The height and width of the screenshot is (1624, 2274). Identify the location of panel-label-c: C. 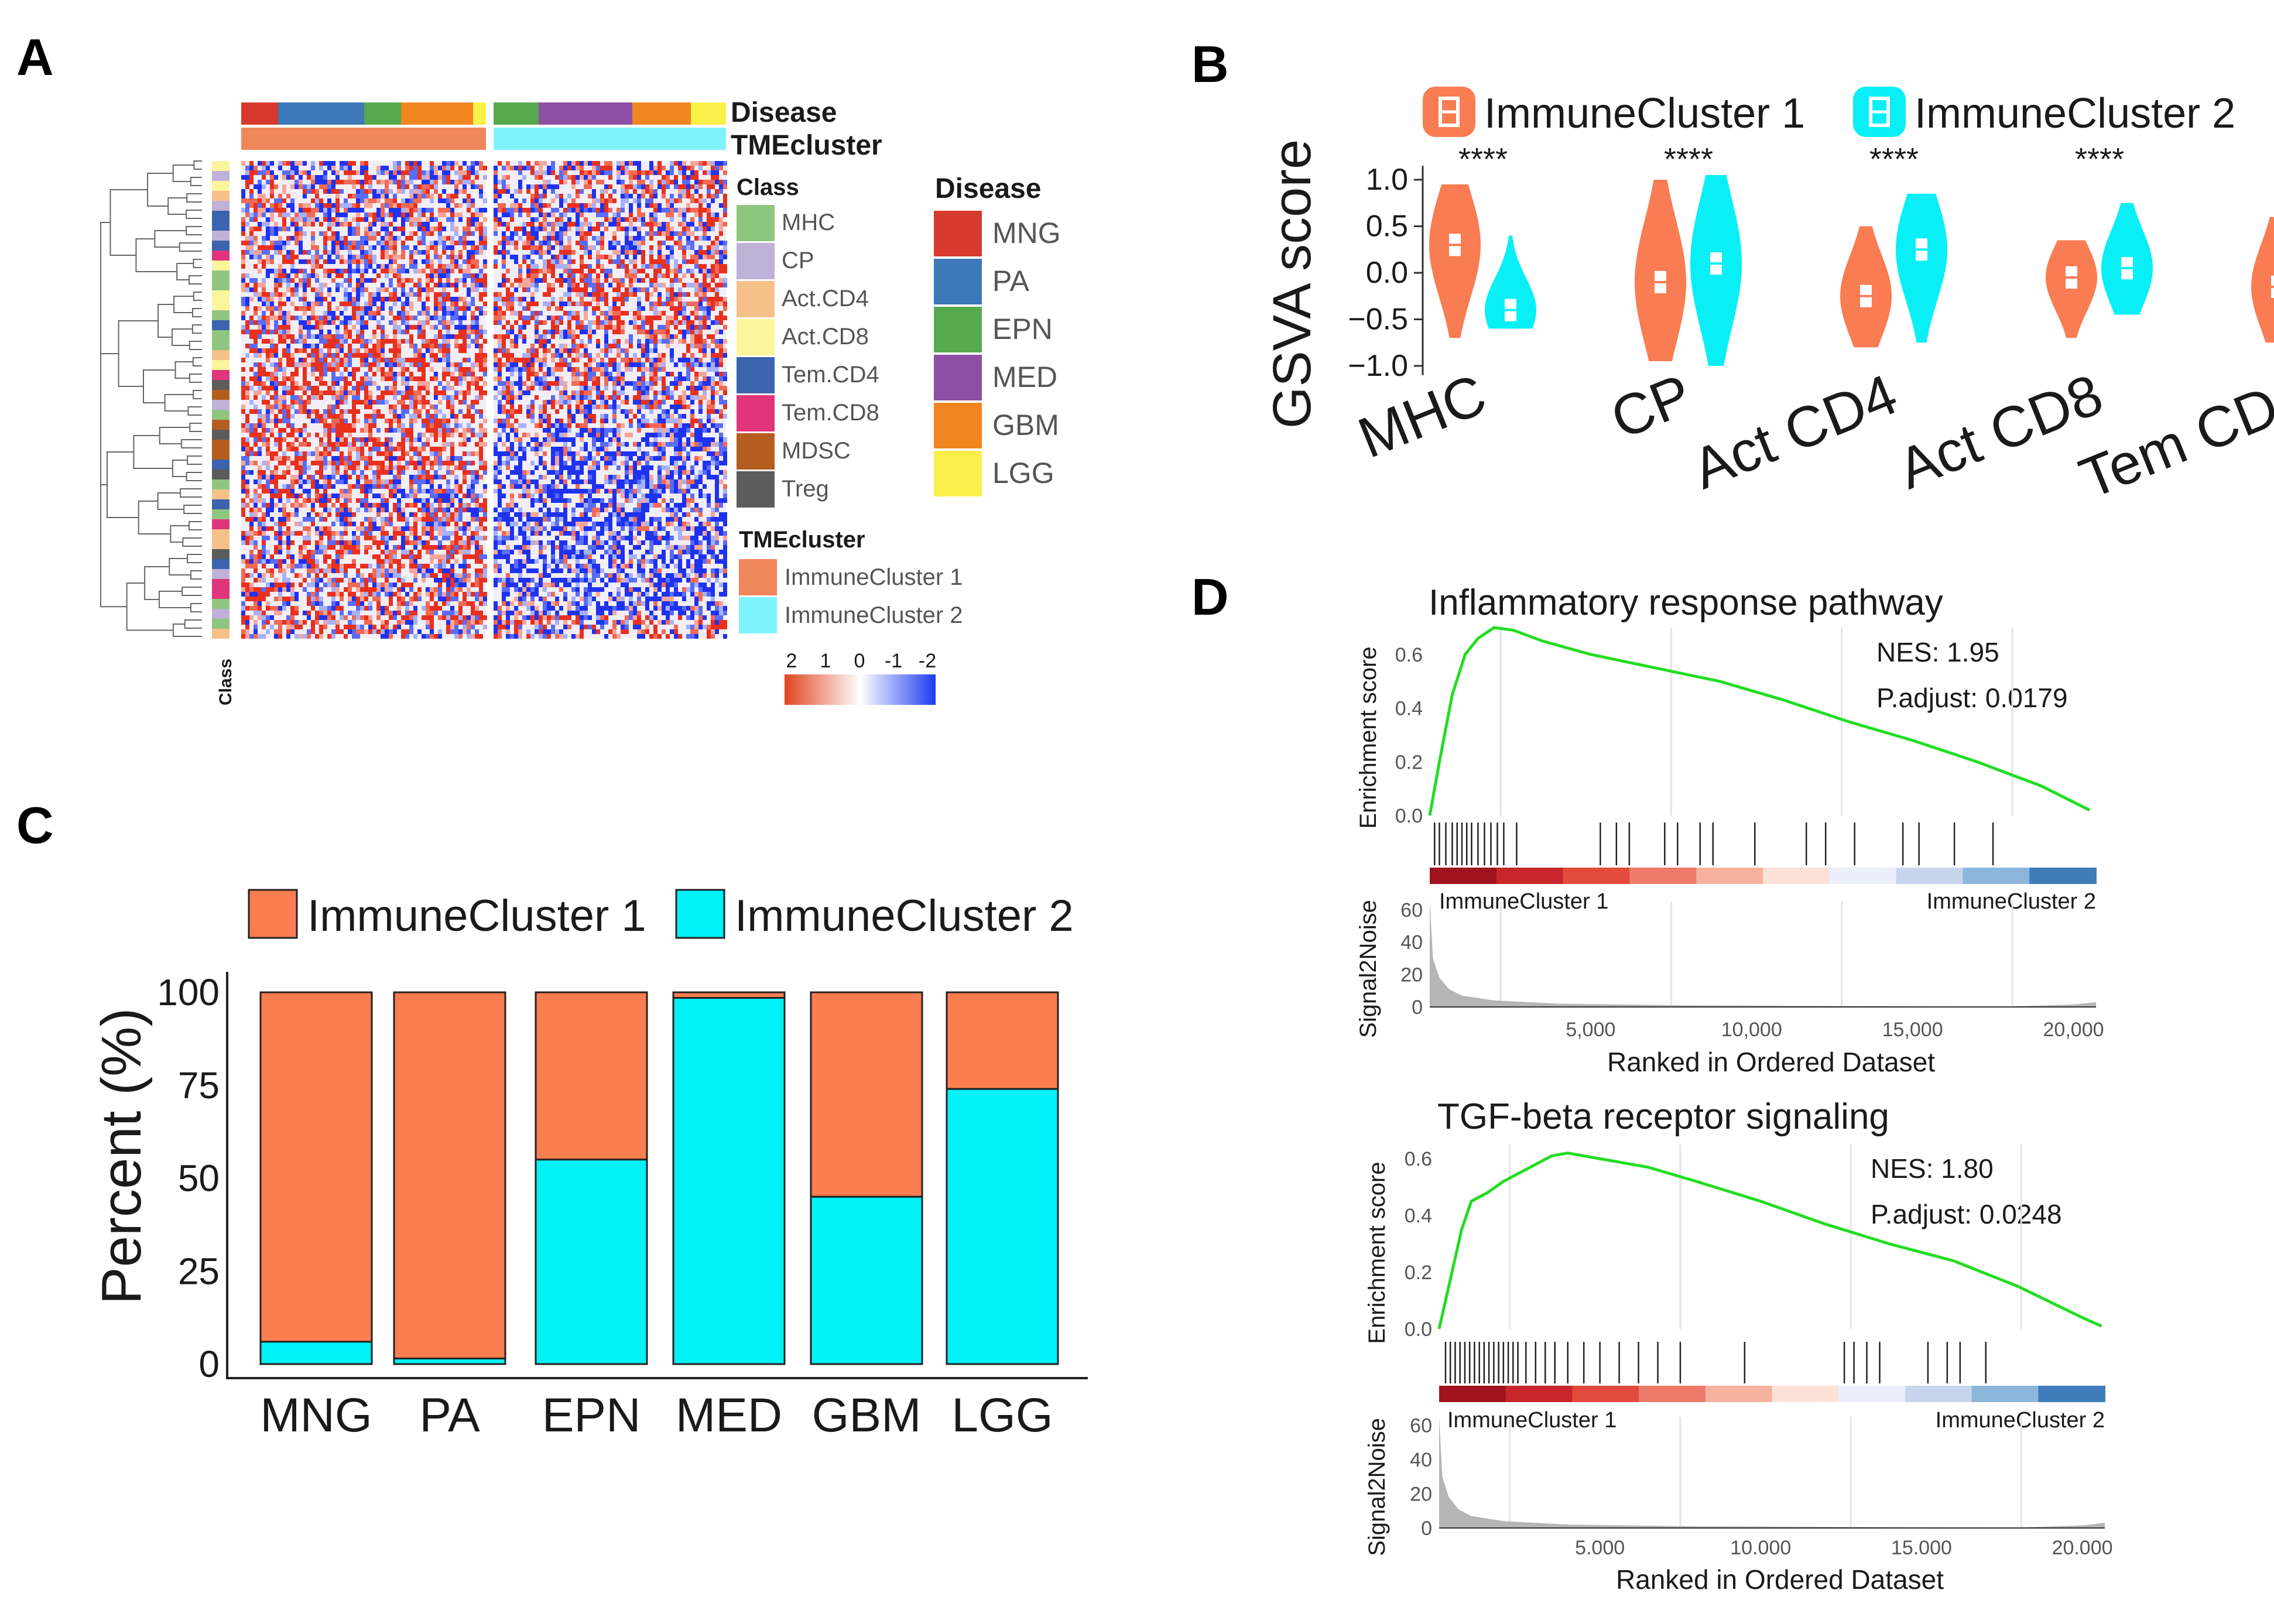
(35, 825).